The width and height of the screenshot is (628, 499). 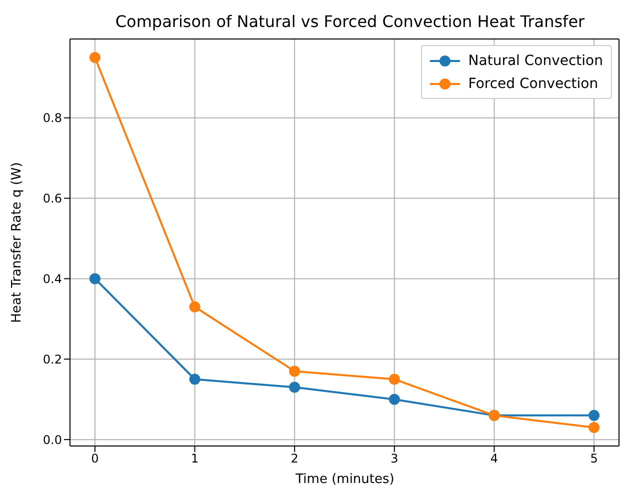 I want to click on x-tick-label: 3, so click(x=394, y=459).